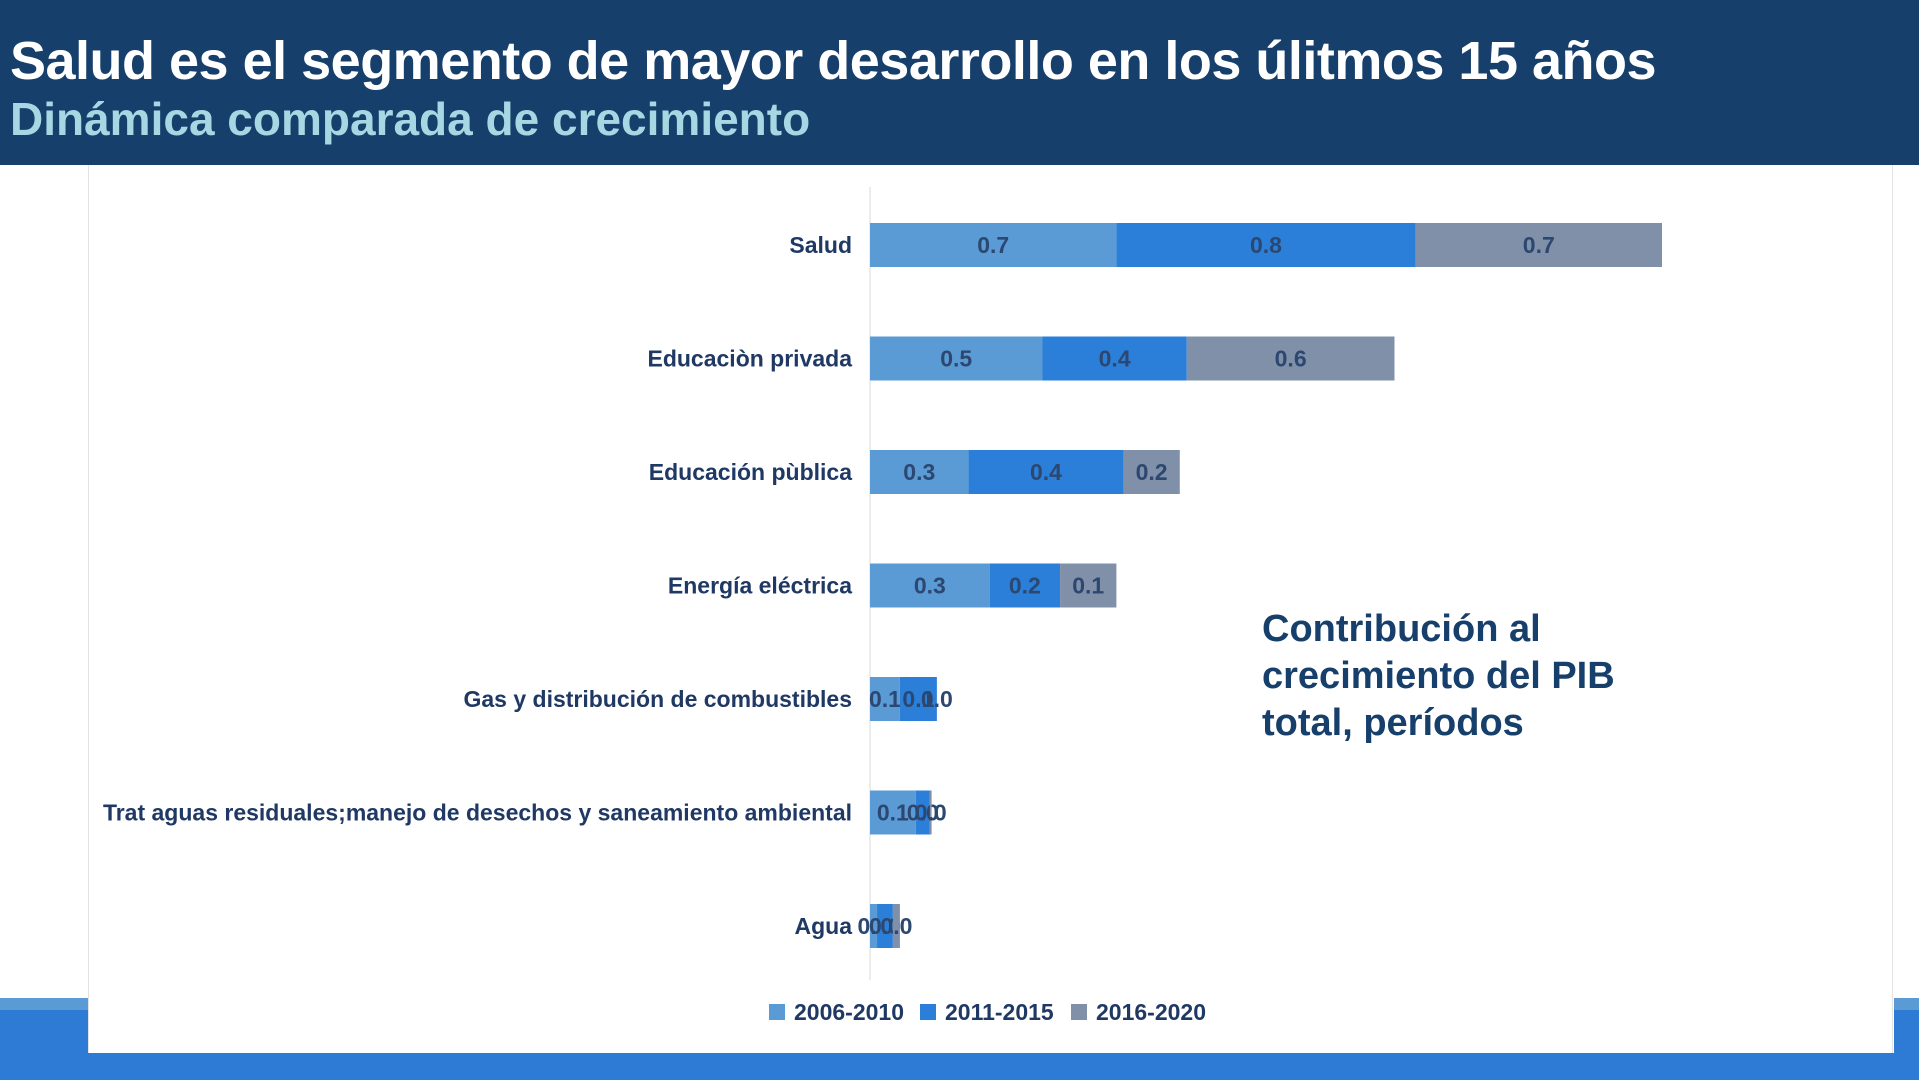  Describe the element at coordinates (824, 926) in the screenshot. I see `category-label: Agua` at that location.